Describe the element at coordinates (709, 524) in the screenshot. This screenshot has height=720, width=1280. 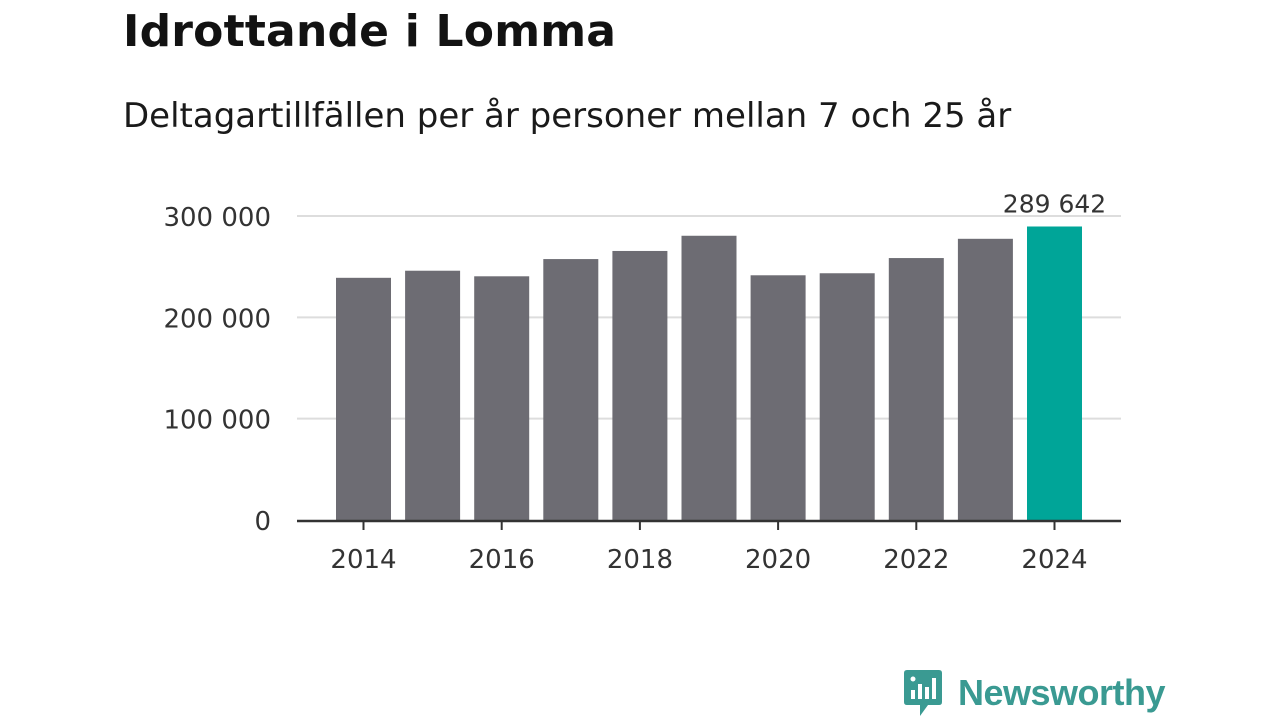
I see `axes` at that location.